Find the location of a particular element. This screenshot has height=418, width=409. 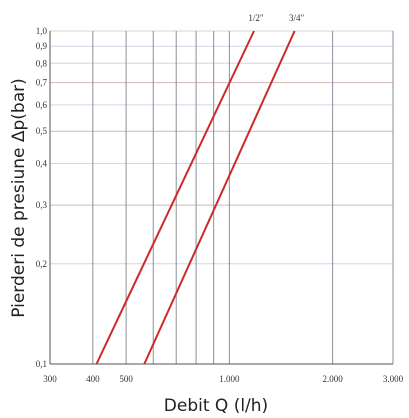

y-tick-label-6: 0,7 is located at coordinates (42, 83).